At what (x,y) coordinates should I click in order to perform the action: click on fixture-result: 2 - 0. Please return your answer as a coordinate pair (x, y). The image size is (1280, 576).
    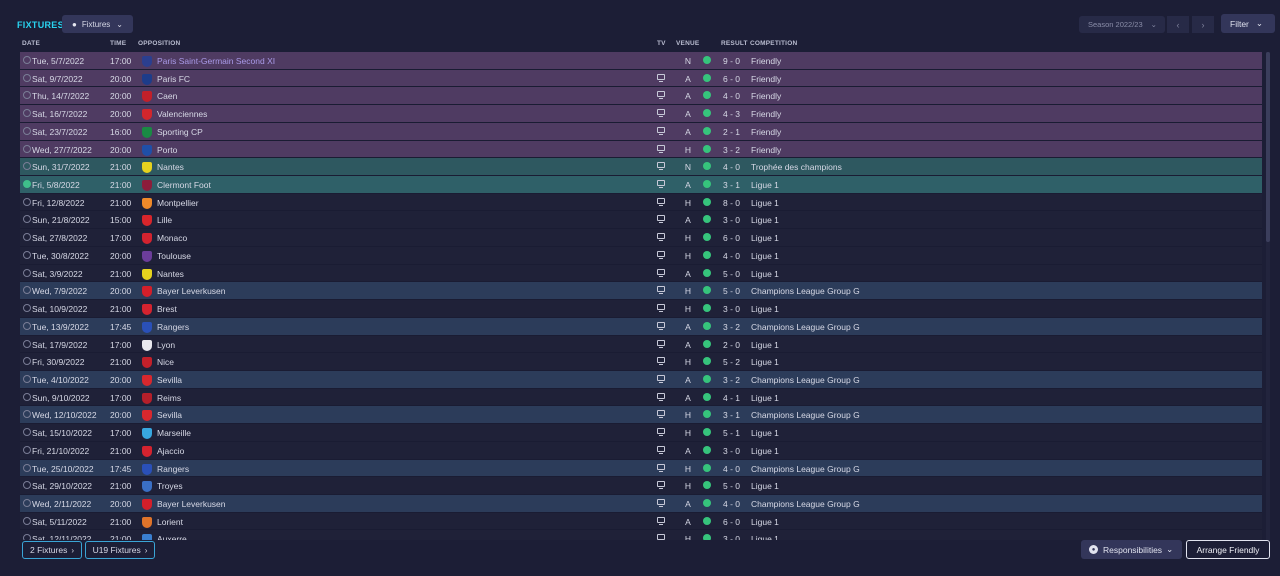
    Looking at the image, I should click on (732, 344).